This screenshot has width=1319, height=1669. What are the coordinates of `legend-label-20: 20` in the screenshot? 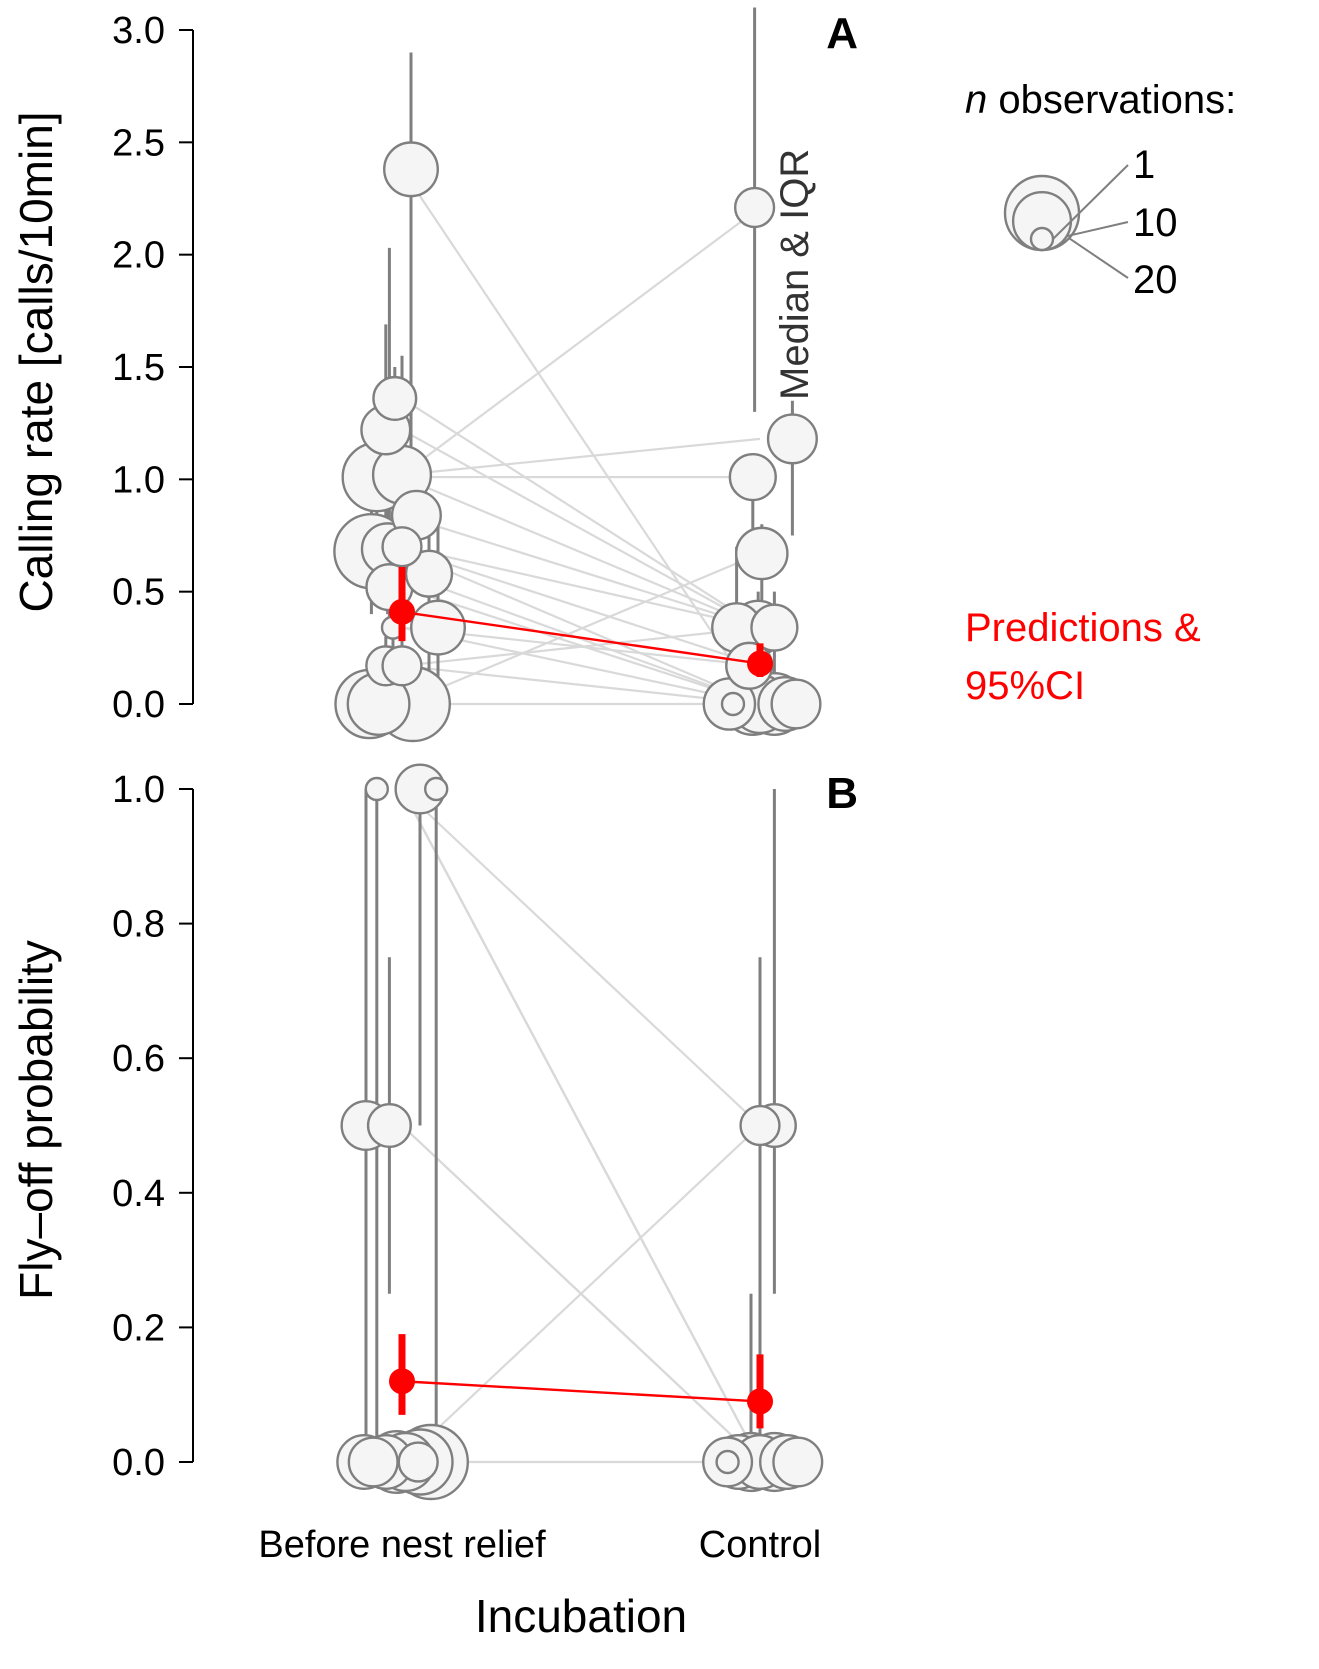 It's located at (1155, 280).